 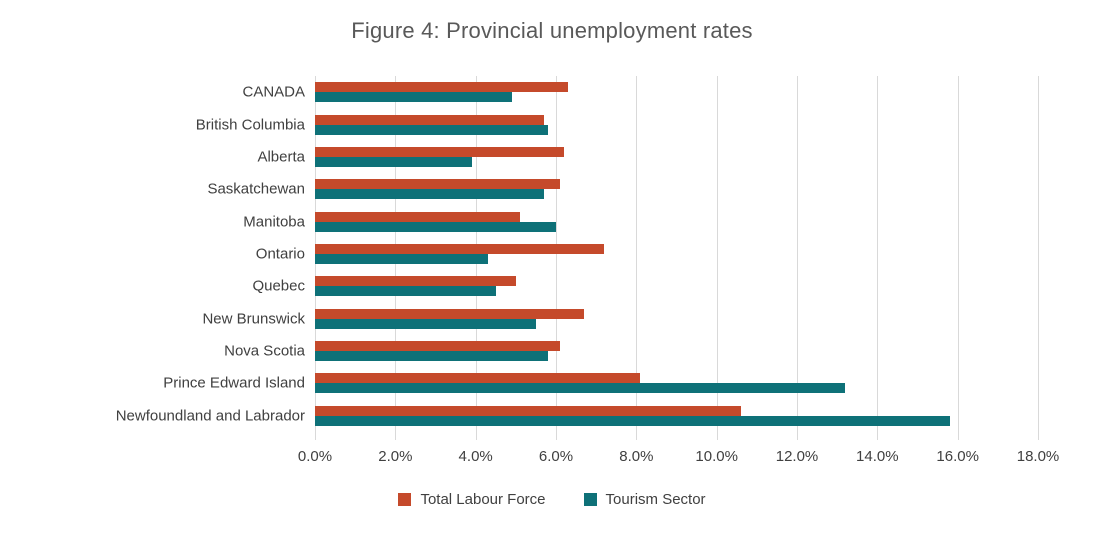 What do you see at coordinates (264, 351) in the screenshot?
I see `category-label: Nova Scotia` at bounding box center [264, 351].